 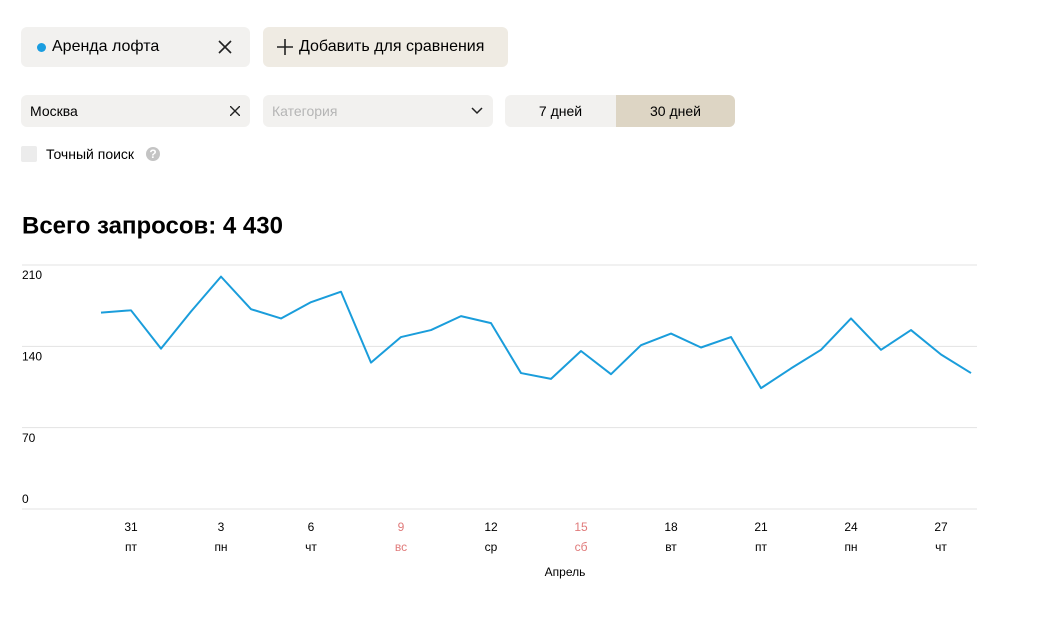 I want to click on chevron-icon, so click(x=477, y=111).